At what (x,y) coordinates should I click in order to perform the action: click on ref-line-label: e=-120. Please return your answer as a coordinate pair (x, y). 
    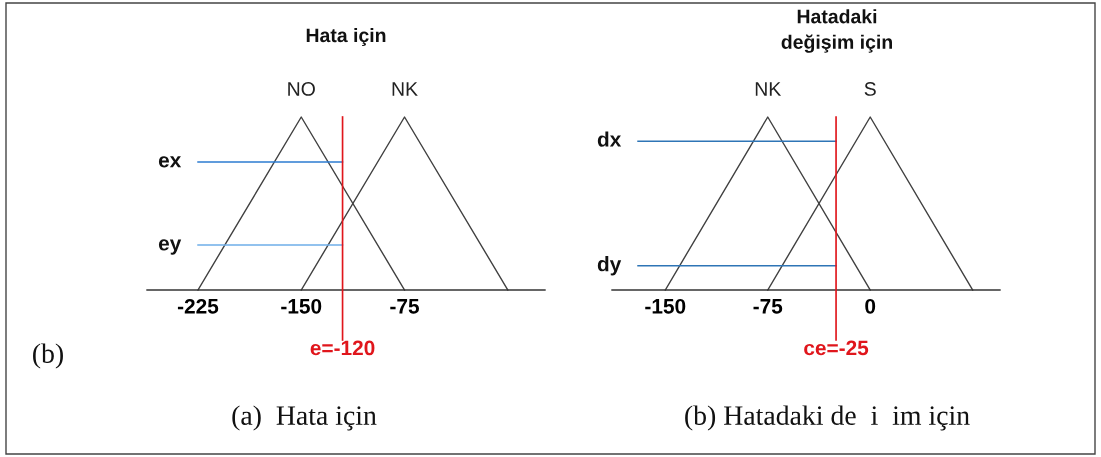
    Looking at the image, I should click on (342, 348).